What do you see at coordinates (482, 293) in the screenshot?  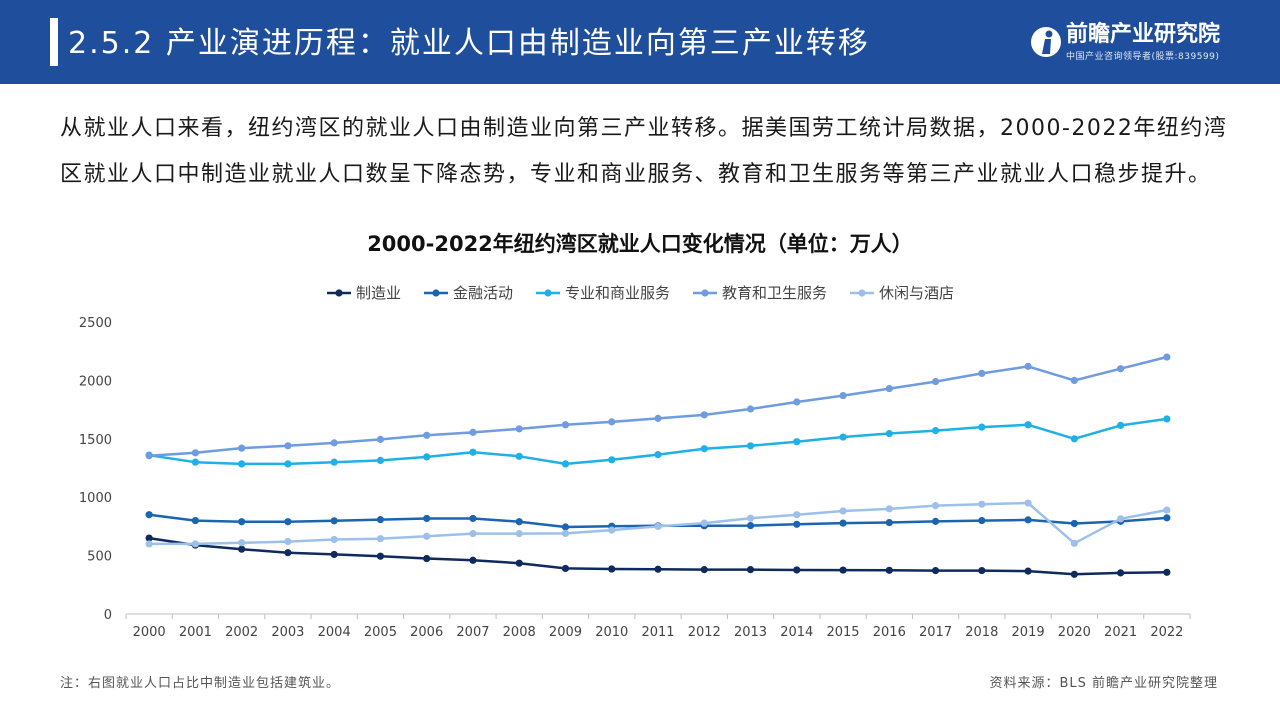 I see `legend-label: 金融活动` at bounding box center [482, 293].